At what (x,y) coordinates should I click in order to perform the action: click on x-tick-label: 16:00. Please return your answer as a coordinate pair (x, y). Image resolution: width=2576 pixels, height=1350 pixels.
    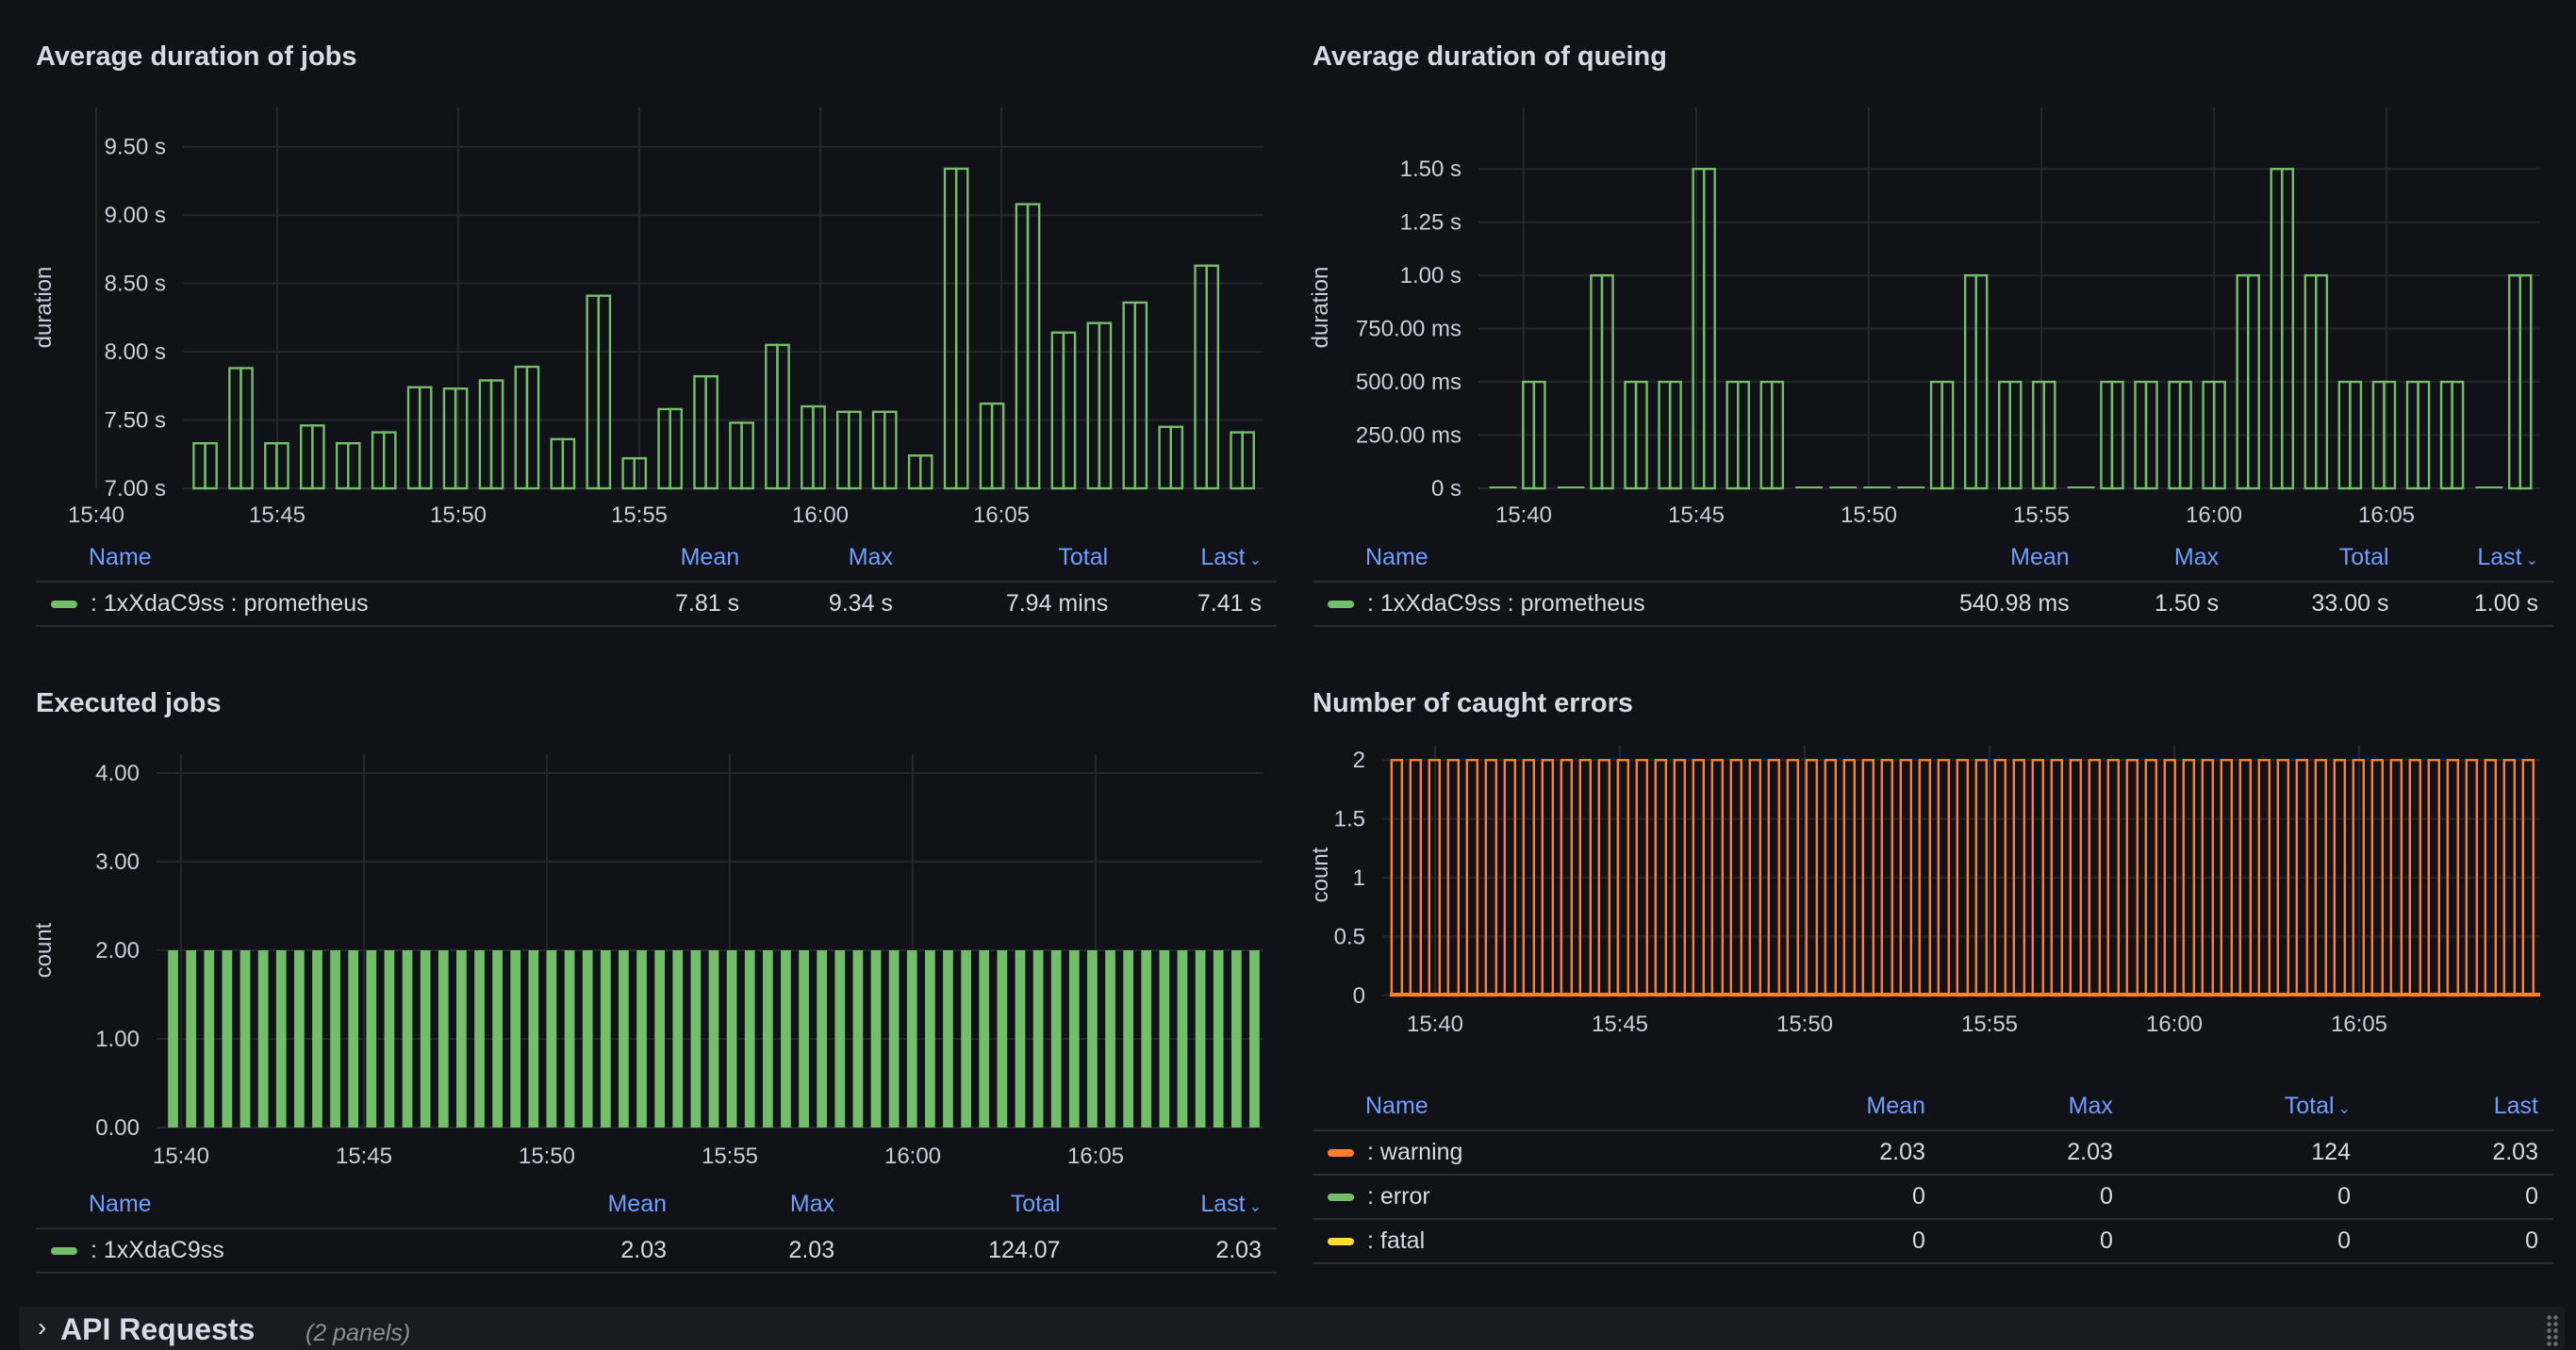
    Looking at the image, I should click on (820, 515).